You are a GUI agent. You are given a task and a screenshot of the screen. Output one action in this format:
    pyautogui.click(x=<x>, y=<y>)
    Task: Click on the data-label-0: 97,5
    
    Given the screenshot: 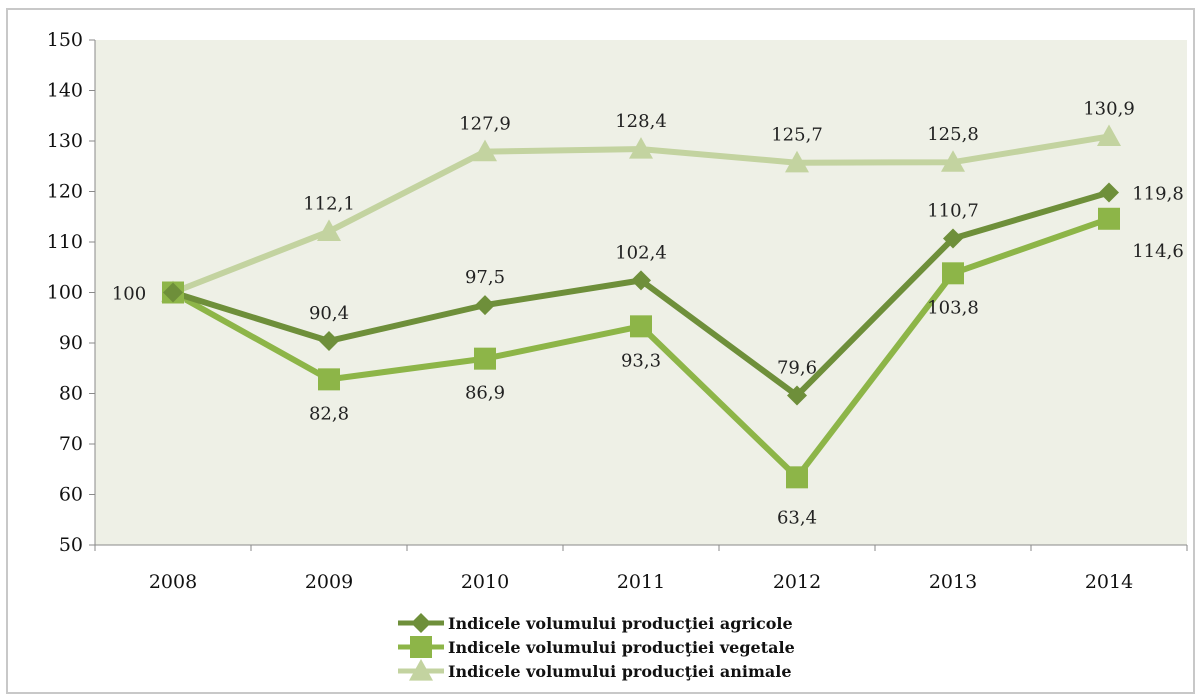 What is the action you would take?
    pyautogui.click(x=485, y=277)
    